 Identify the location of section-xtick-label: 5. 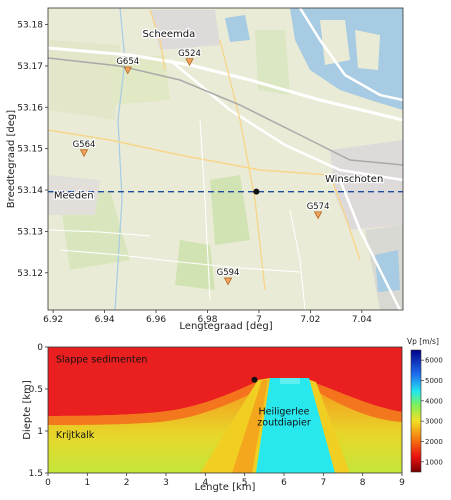
(245, 483).